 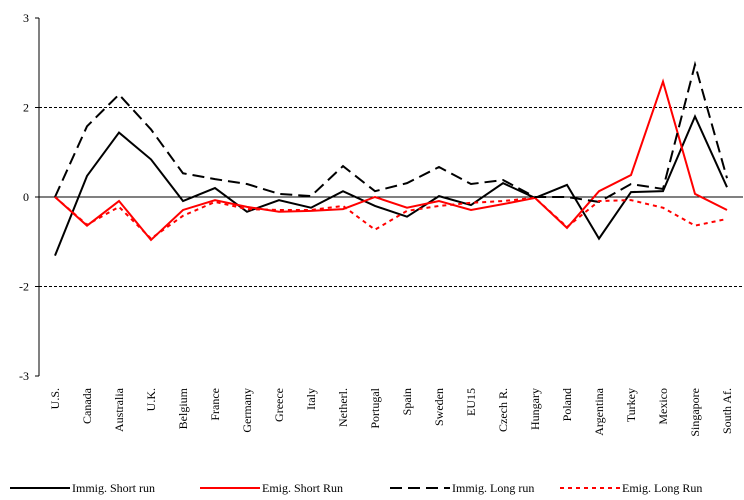 I want to click on x-tick-label: Czech R., so click(x=503, y=410).